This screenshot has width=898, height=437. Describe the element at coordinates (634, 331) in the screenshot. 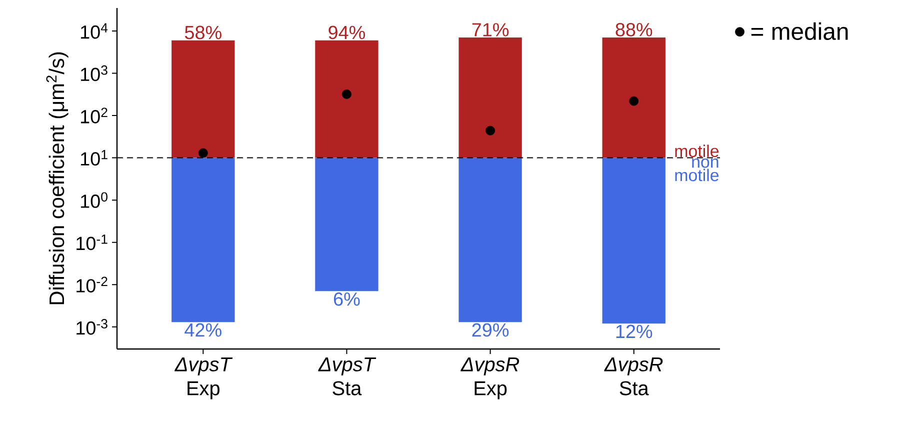

I see `annotation: 12%` at that location.